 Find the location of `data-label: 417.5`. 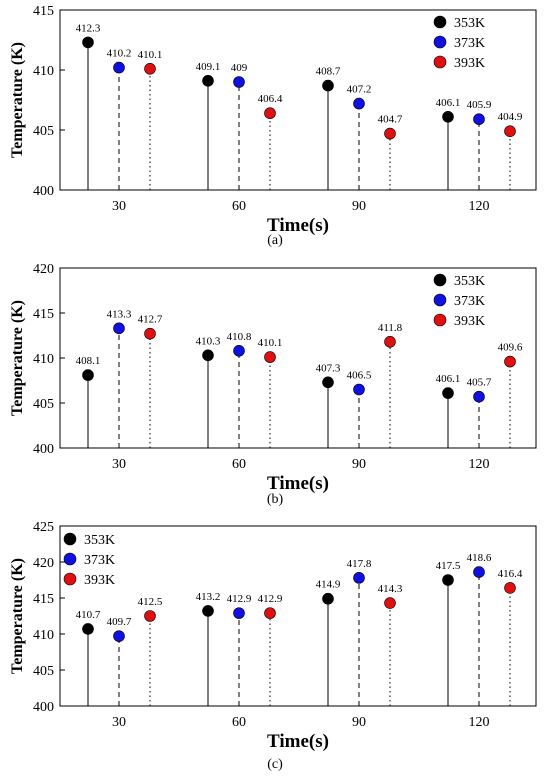

data-label: 417.5 is located at coordinates (448, 566).